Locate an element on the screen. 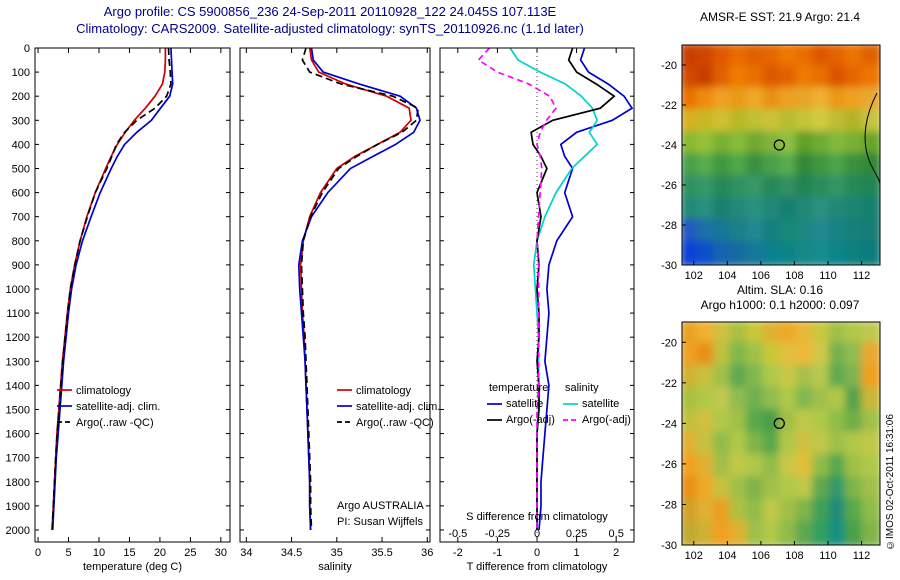  depth-tick-label: 600 is located at coordinates (21, 194).